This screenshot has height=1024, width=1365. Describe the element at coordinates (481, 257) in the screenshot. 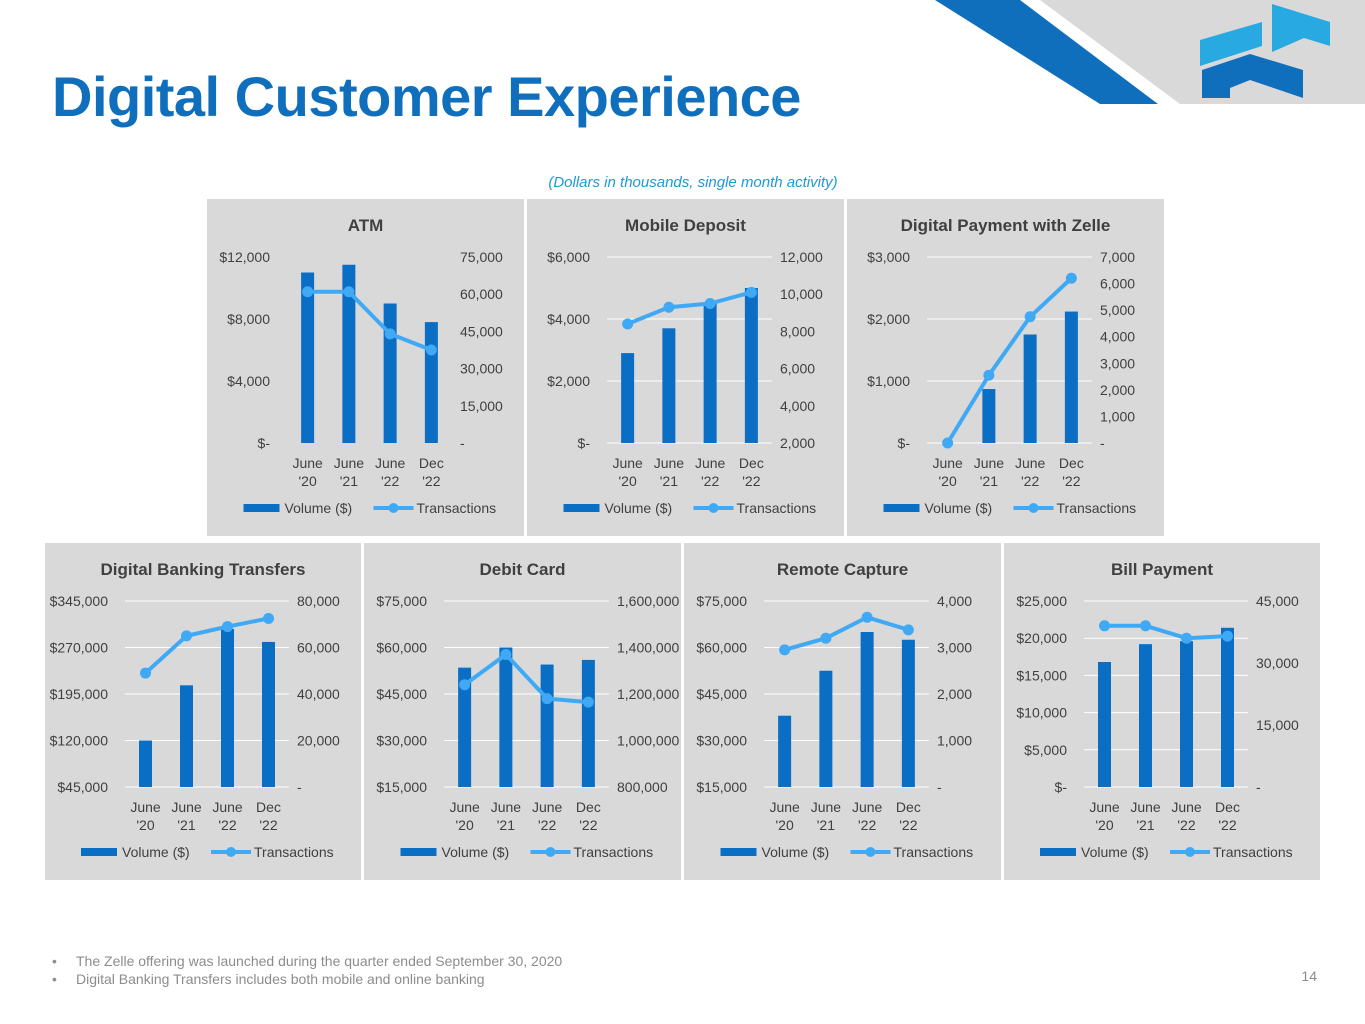

I see `right-axis-tick-label: 75,000` at that location.